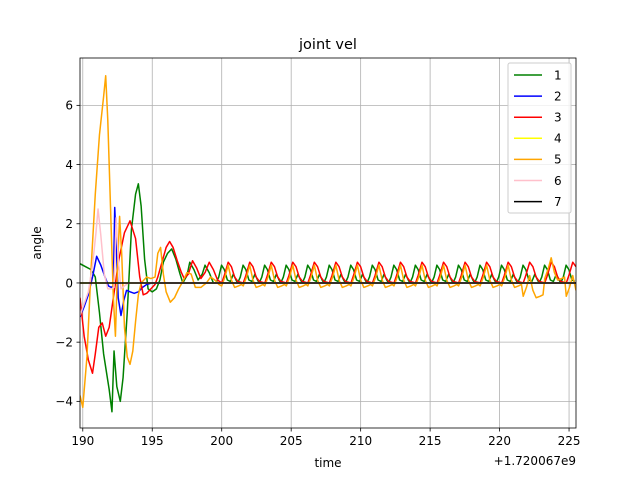 This screenshot has width=640, height=484. I want to click on y-tick-label: −2, so click(64, 342).